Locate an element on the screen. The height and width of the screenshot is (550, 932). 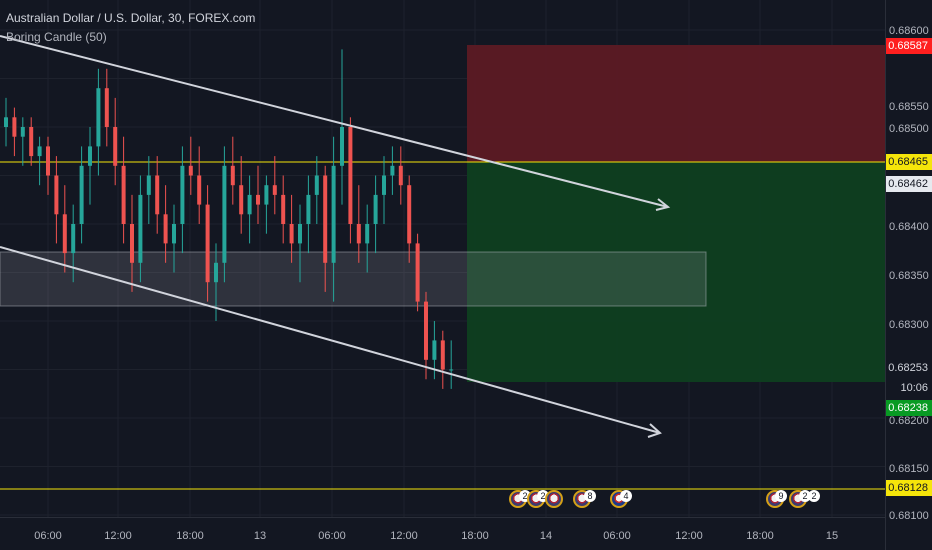
stop-loss-zone is located at coordinates (676, 103).